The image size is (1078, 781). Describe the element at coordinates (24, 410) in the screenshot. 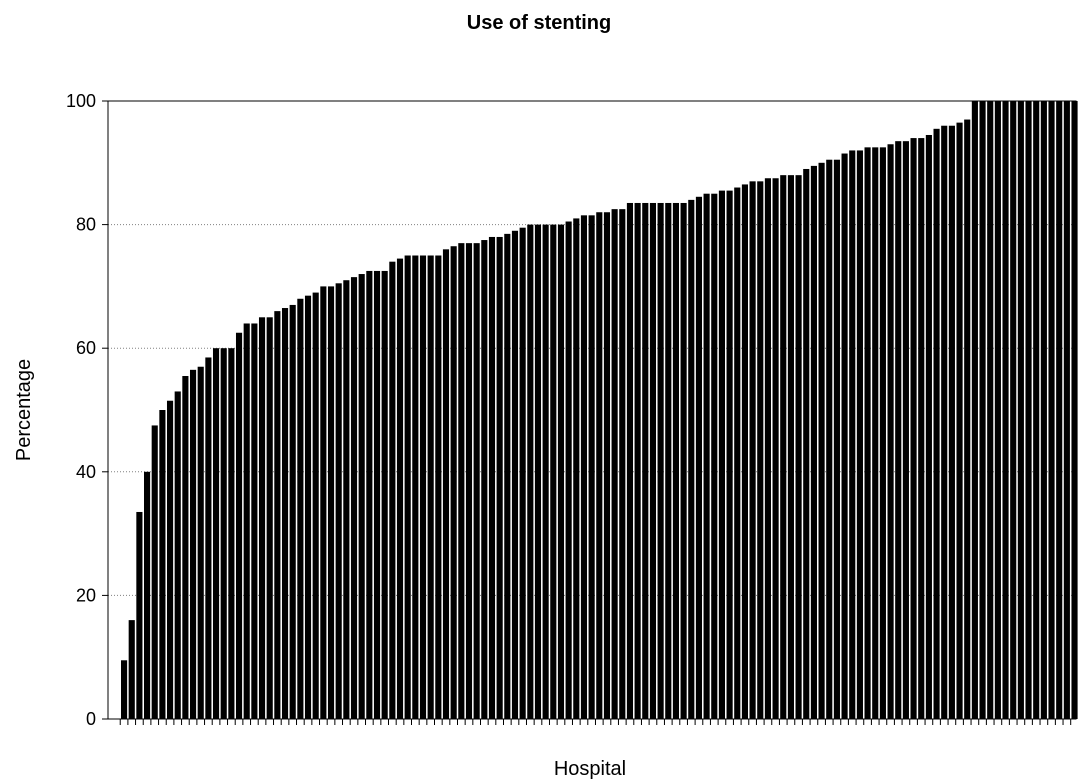

I see `y-axis-label: Percentage` at that location.